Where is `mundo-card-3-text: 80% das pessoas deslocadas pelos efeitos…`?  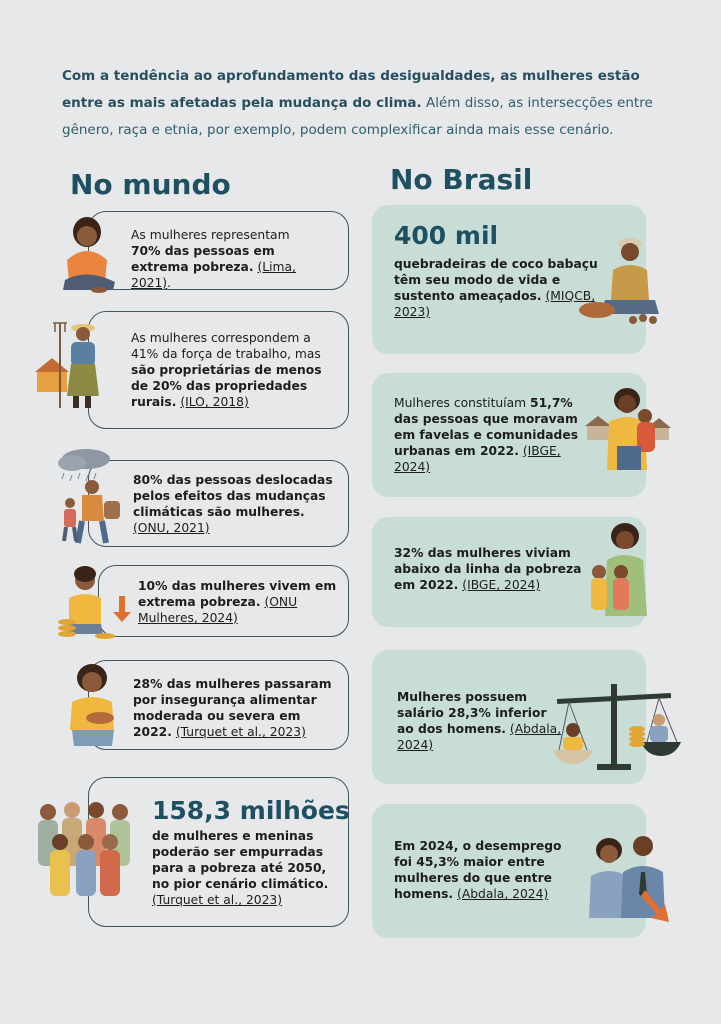 mundo-card-3-text: 80% das pessoas deslocadas pelos efeitos… is located at coordinates (233, 504).